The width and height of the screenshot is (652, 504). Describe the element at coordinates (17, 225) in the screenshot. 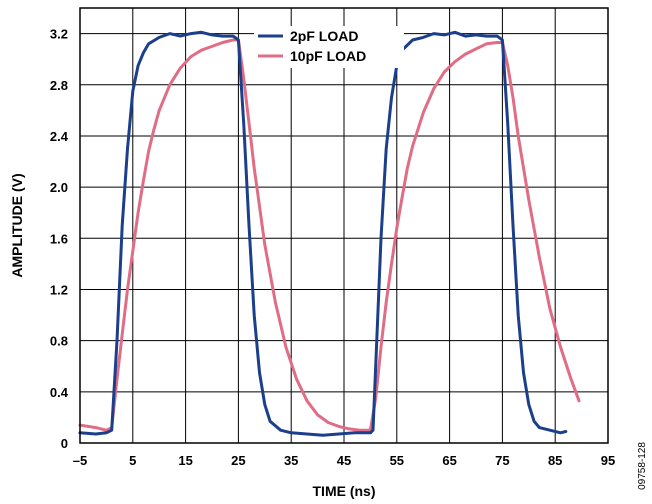

I see `y-axis-title: AMPLITUDE (V)` at that location.